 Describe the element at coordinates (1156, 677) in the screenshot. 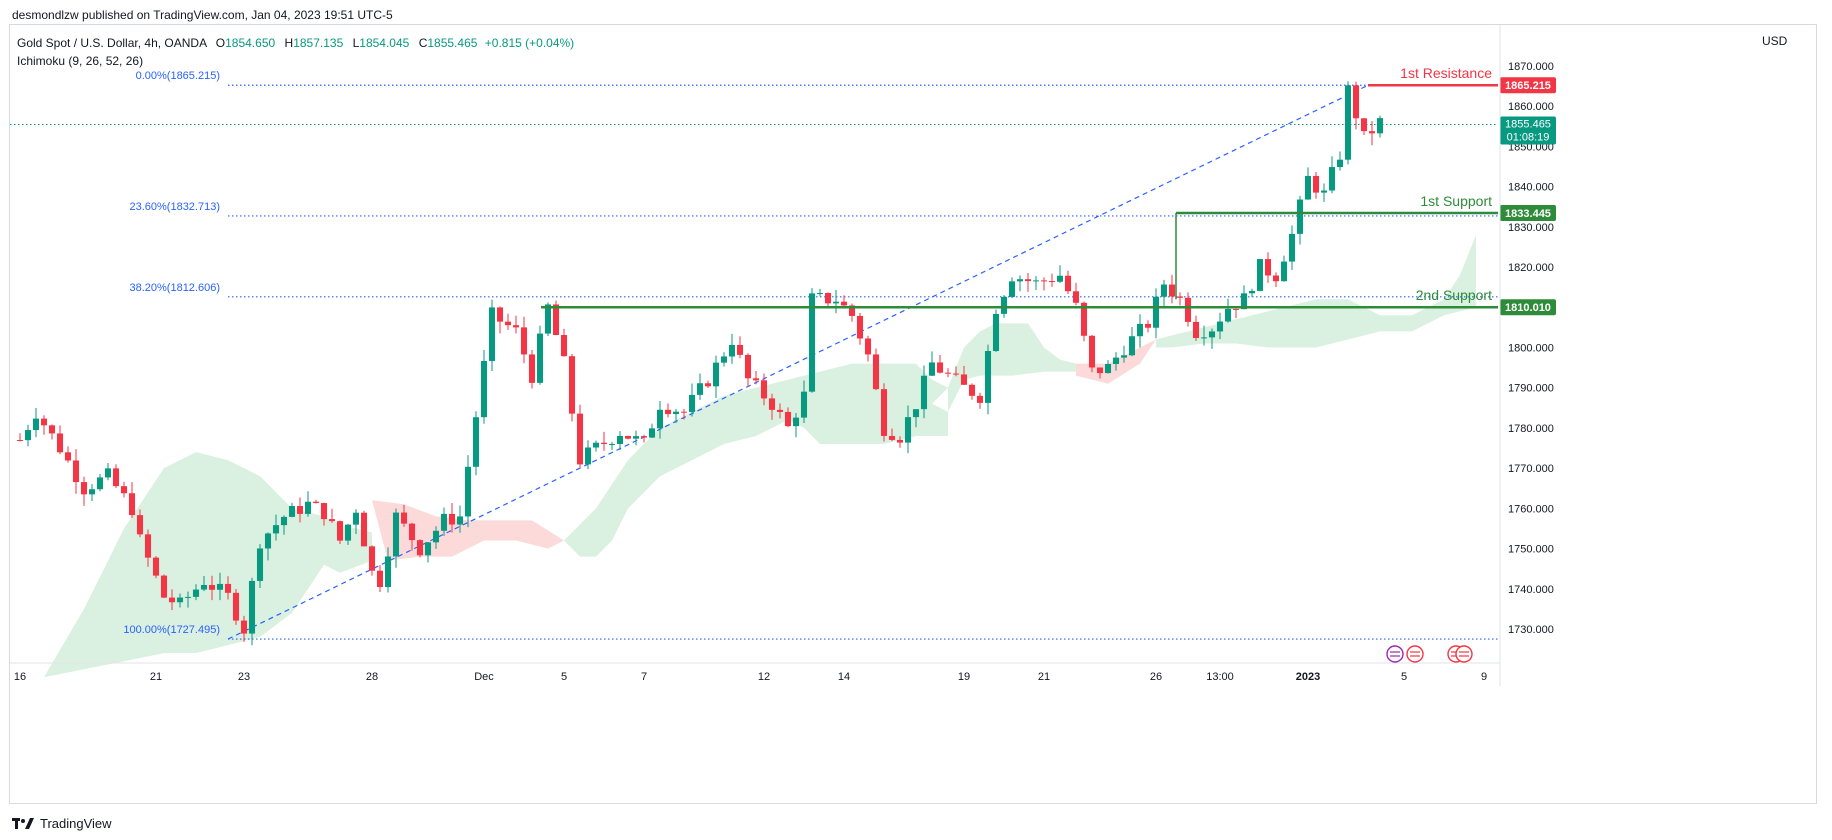

I see `time-axis-tick: 26` at that location.